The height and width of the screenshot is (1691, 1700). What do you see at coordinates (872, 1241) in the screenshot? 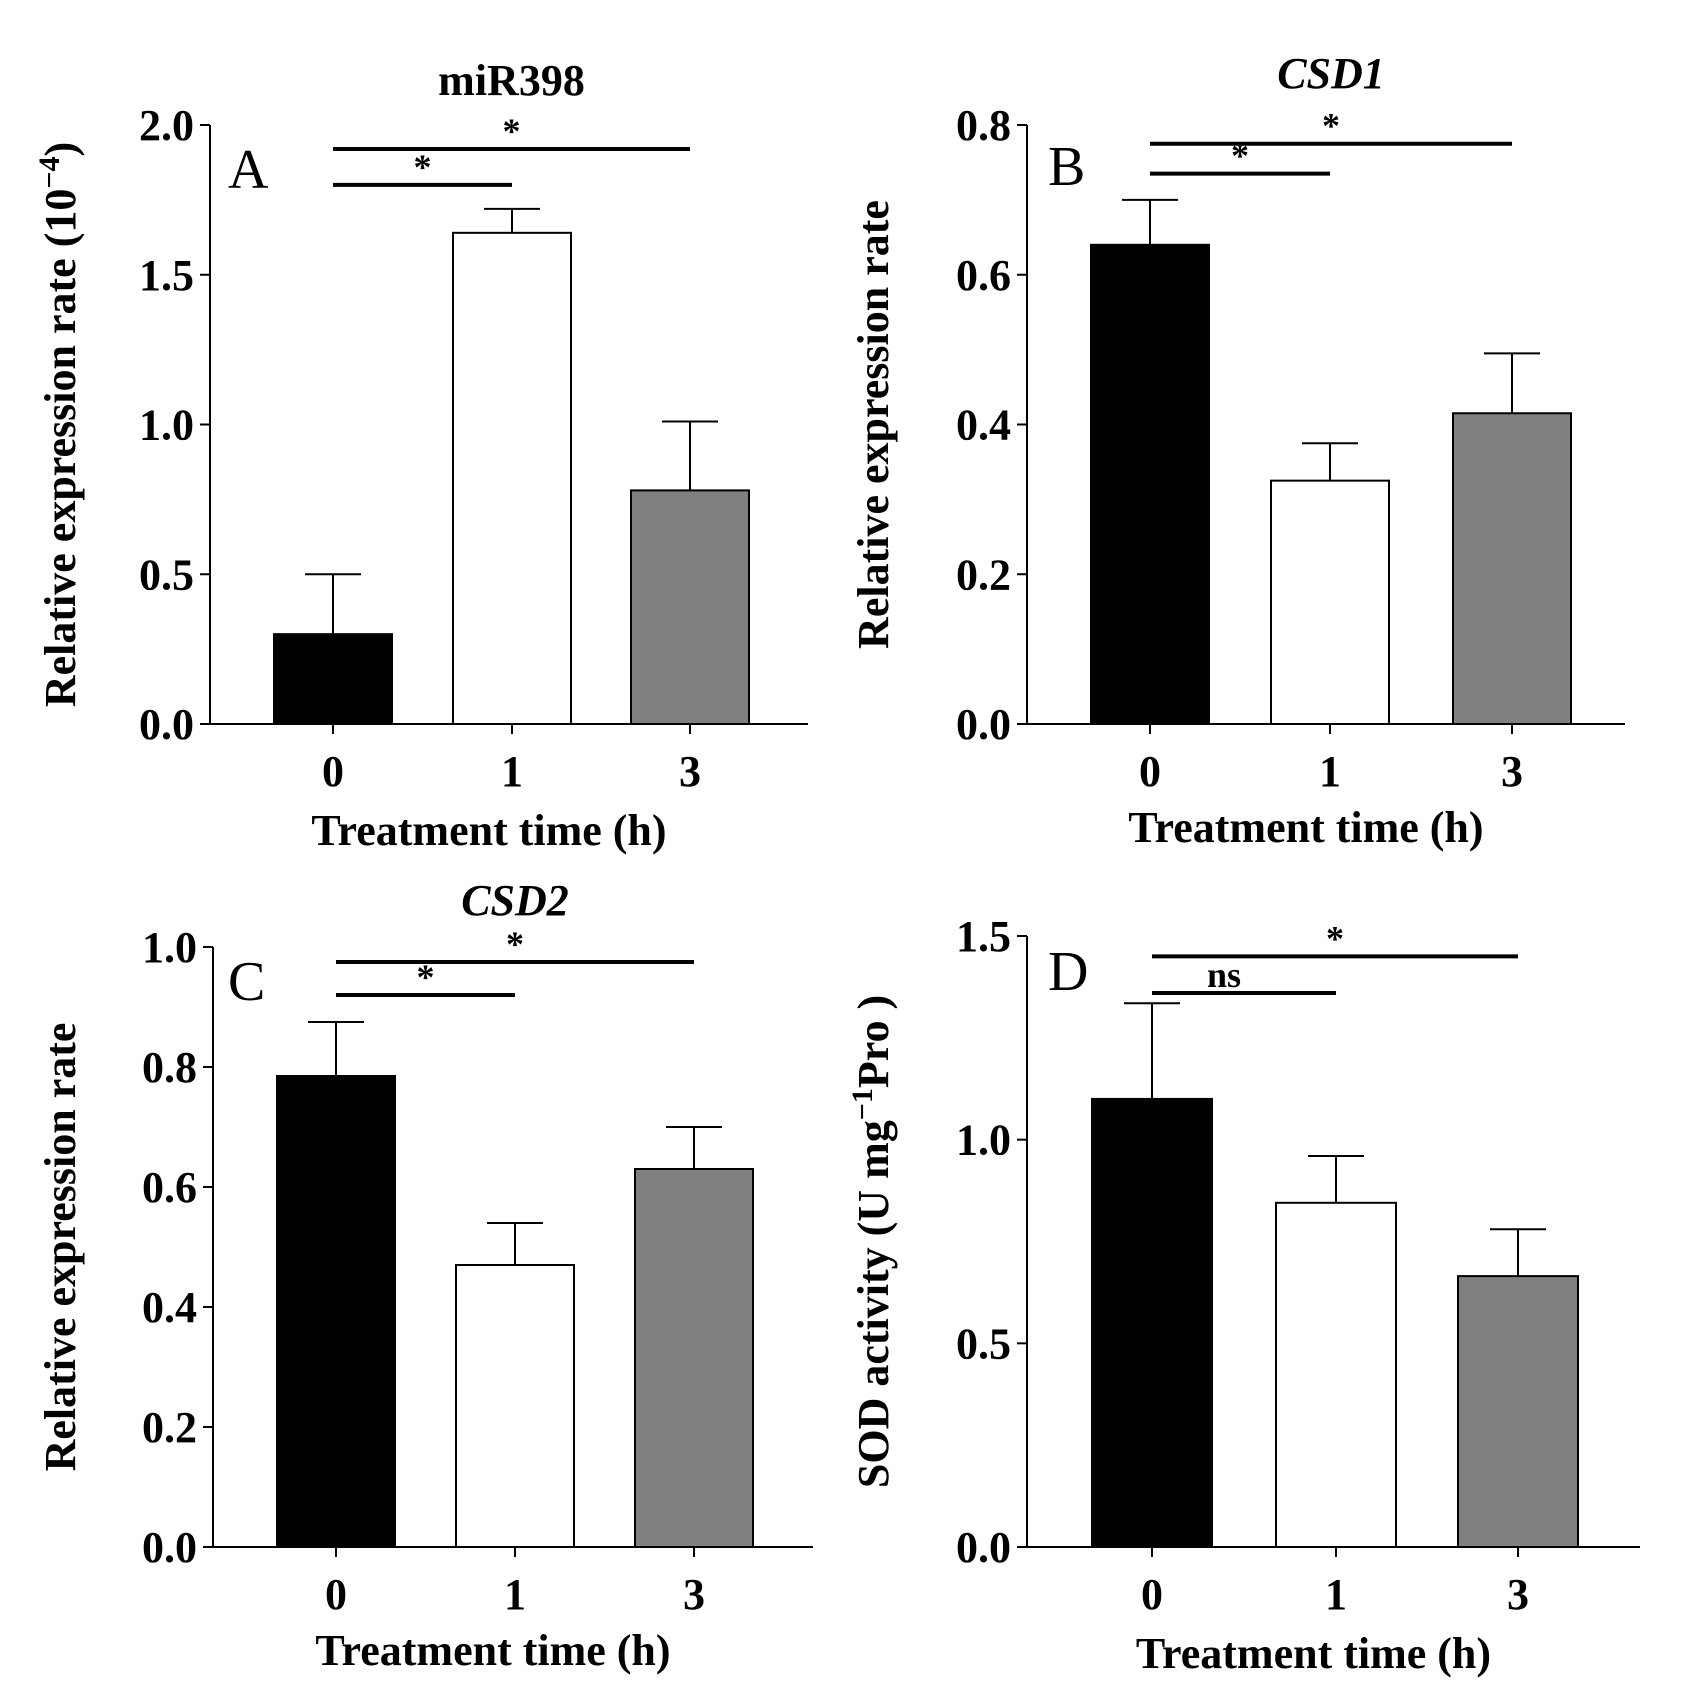
I see `y-axis-title: SOD activity (U mg−1Pro )` at bounding box center [872, 1241].